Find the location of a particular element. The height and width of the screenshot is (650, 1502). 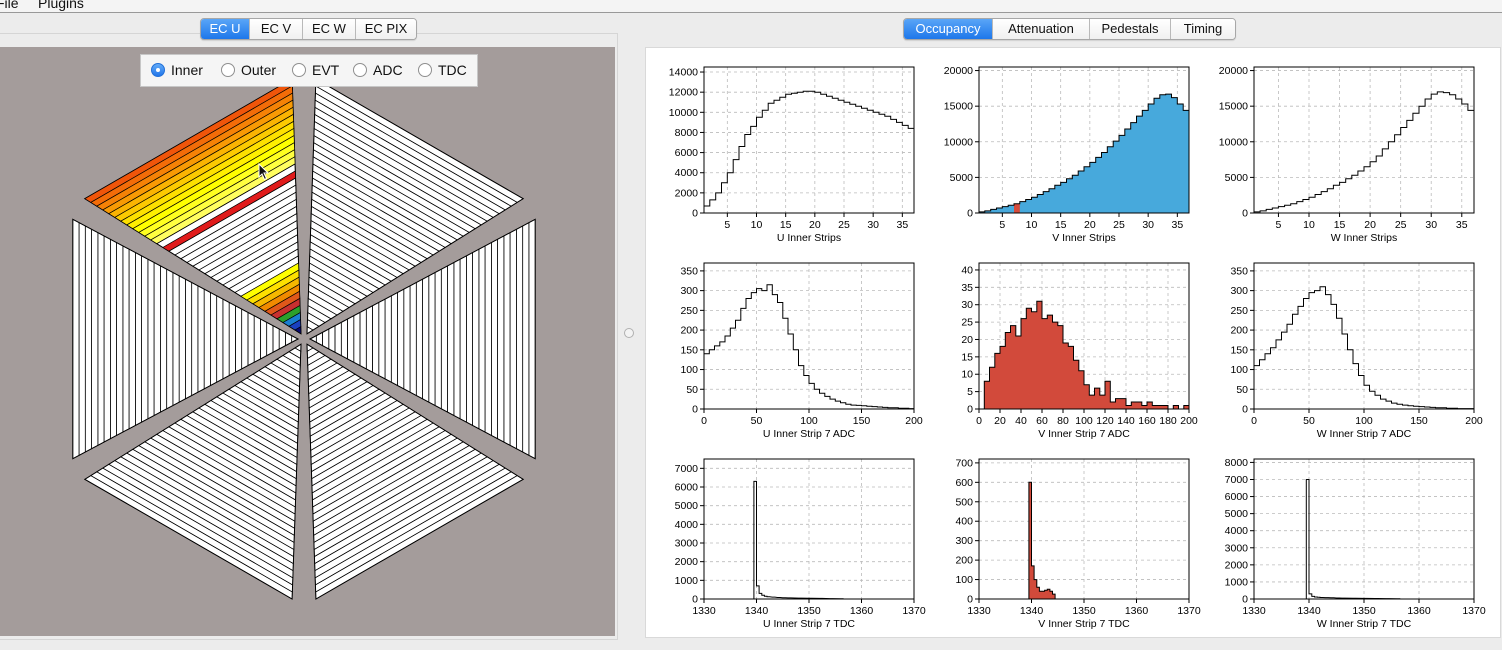

tab-ec-w: EC W is located at coordinates (328, 29).